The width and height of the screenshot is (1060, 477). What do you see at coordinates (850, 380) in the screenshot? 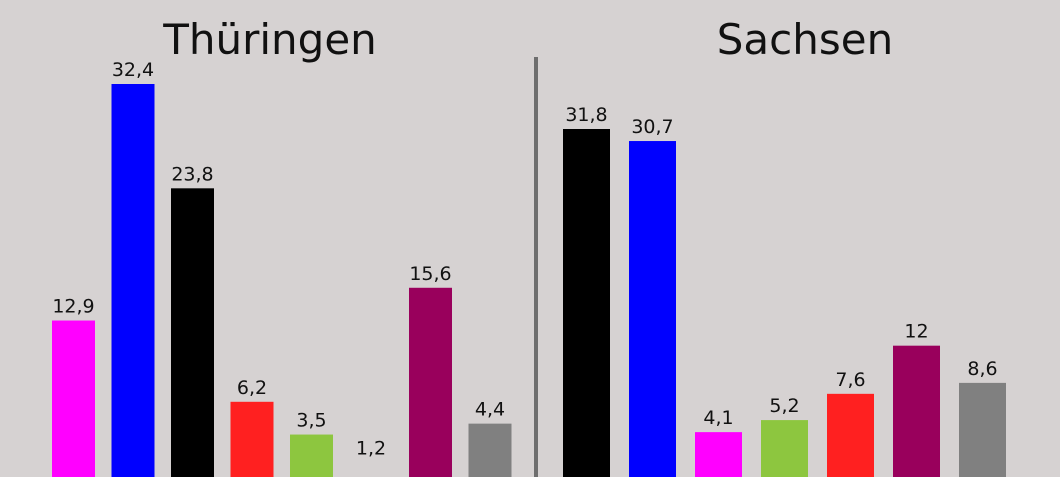
I see `value-label: 7,6` at bounding box center [850, 380].